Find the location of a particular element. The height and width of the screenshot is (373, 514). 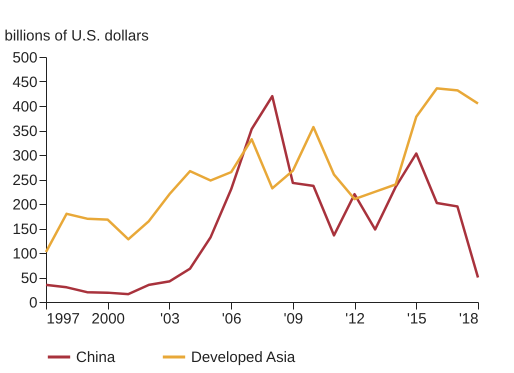

y-tick-label: 50 is located at coordinates (29, 278).